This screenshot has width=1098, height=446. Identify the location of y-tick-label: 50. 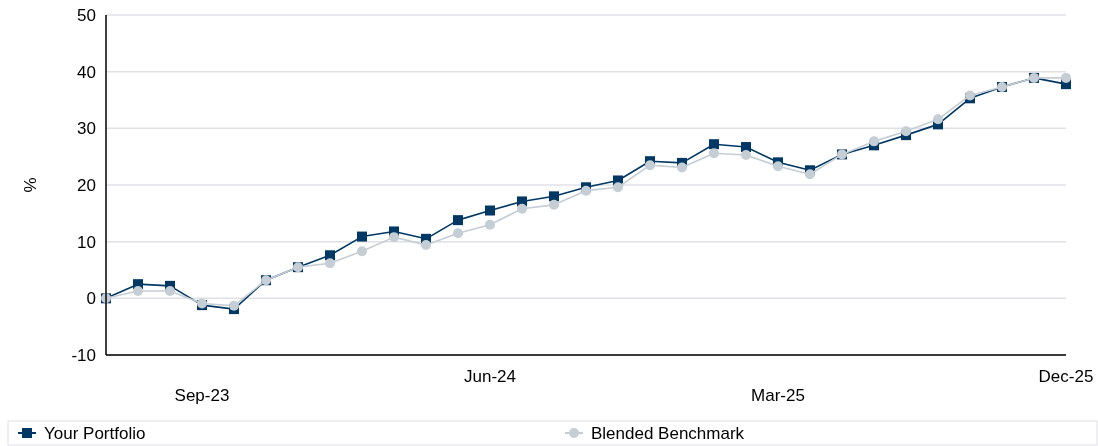
(86, 15).